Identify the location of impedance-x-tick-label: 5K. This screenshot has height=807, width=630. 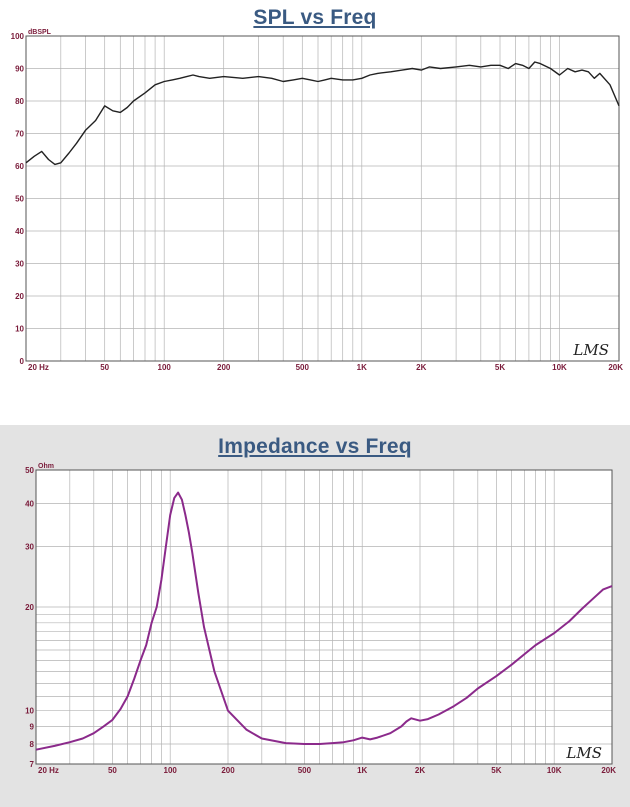
(496, 770).